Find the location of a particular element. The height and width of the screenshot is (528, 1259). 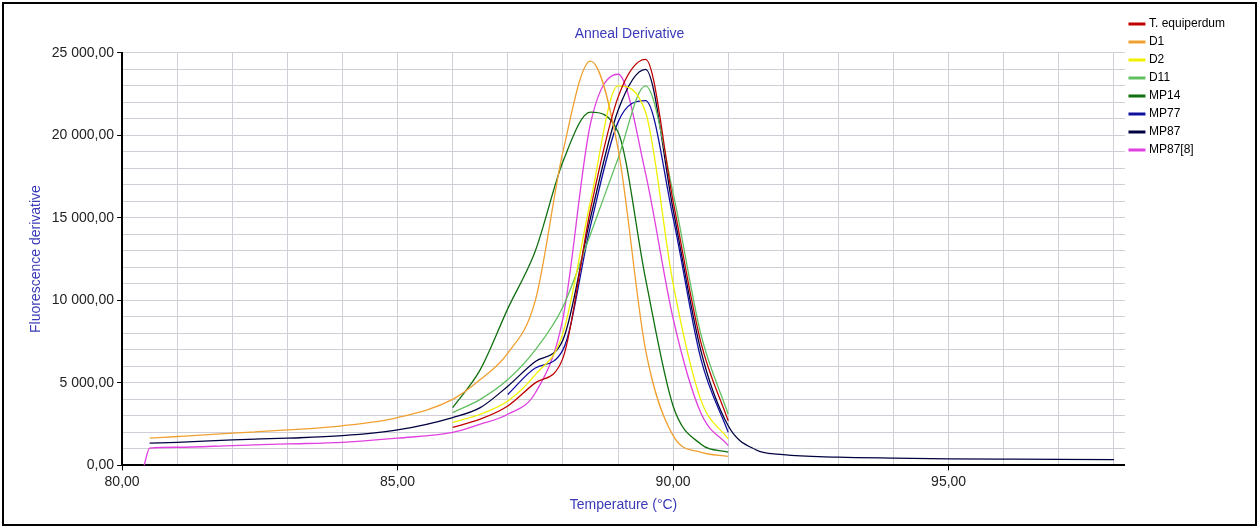

y-tick-label: 5 000,00 is located at coordinates (87, 381).